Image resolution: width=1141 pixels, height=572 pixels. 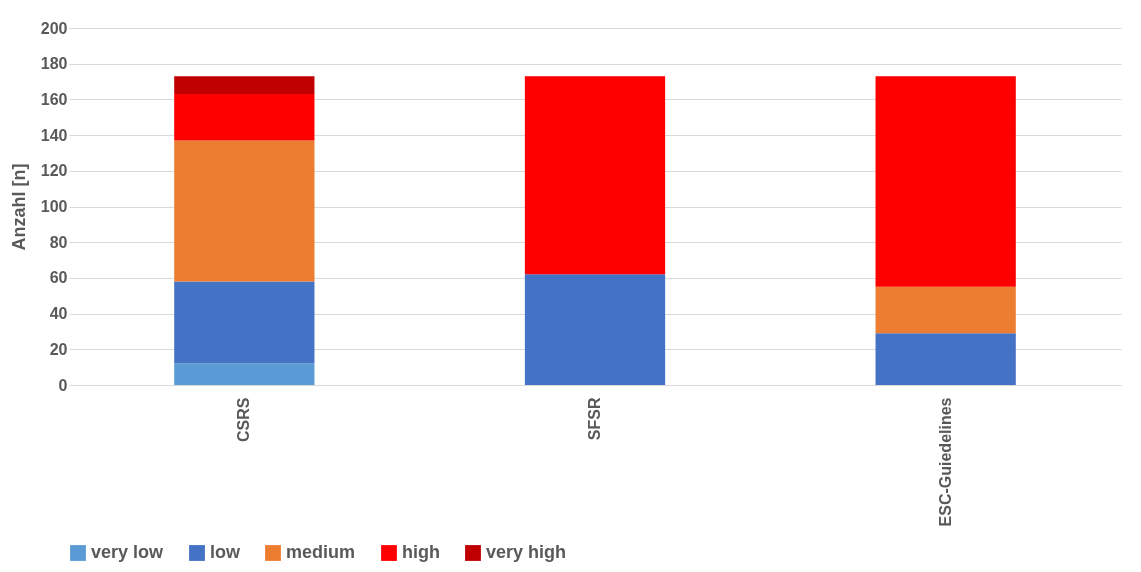 What do you see at coordinates (58, 349) in the screenshot?
I see `y-tick-label: 20` at bounding box center [58, 349].